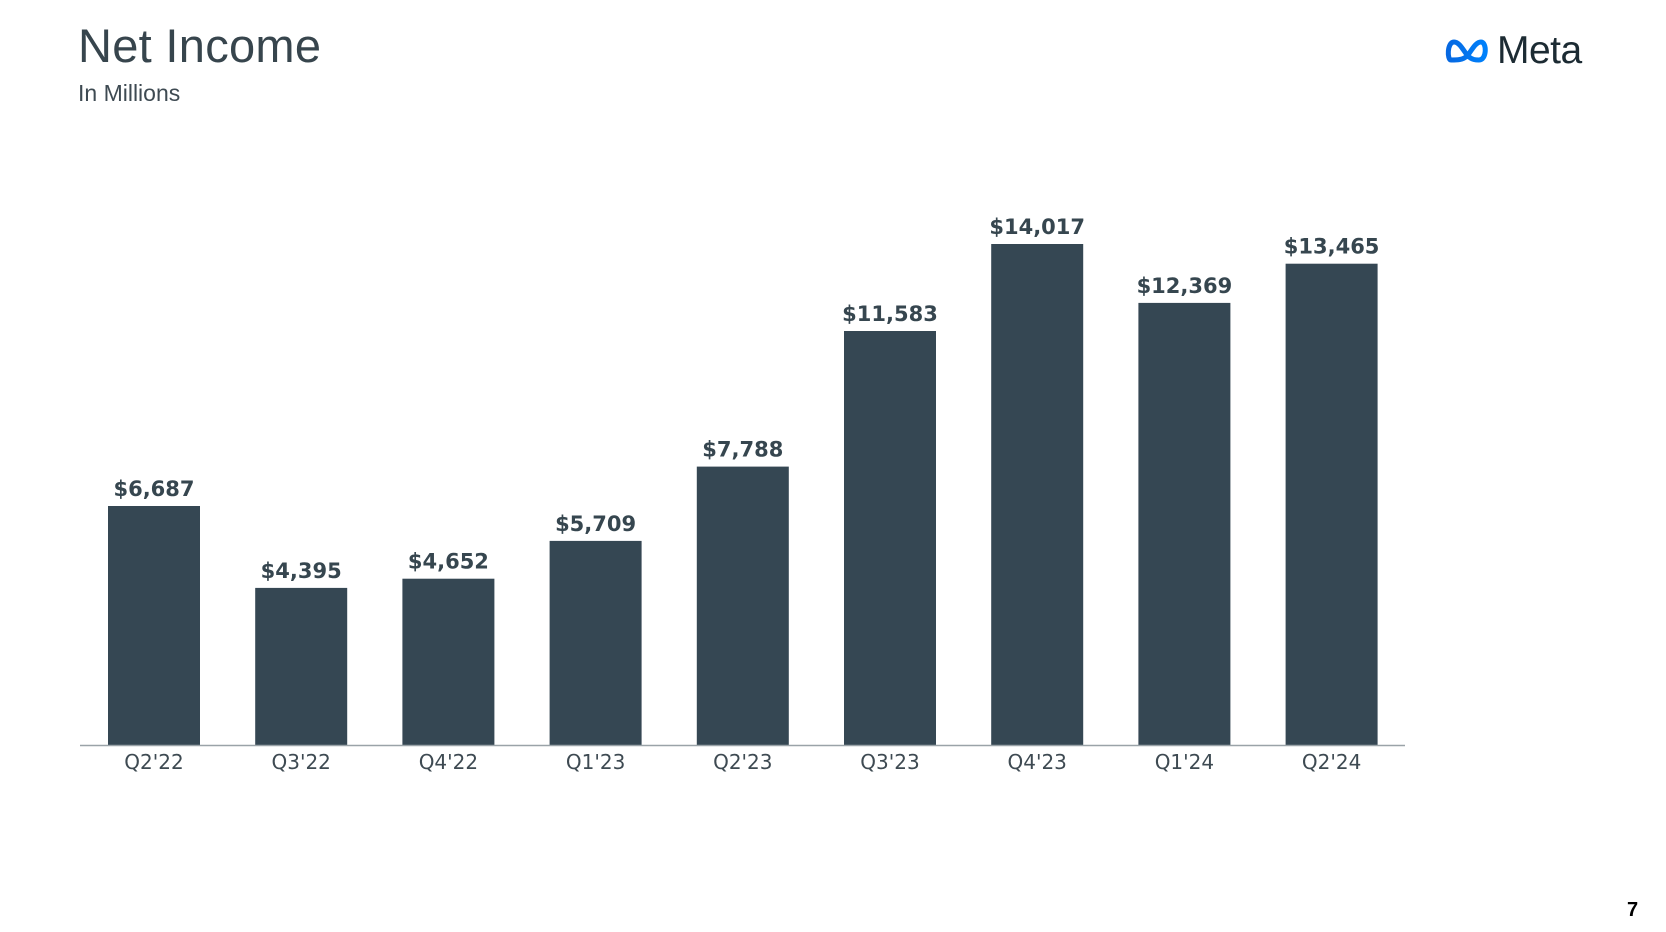 The image size is (1666, 932). What do you see at coordinates (153, 489) in the screenshot?
I see `bar-value-label: $6,687` at bounding box center [153, 489].